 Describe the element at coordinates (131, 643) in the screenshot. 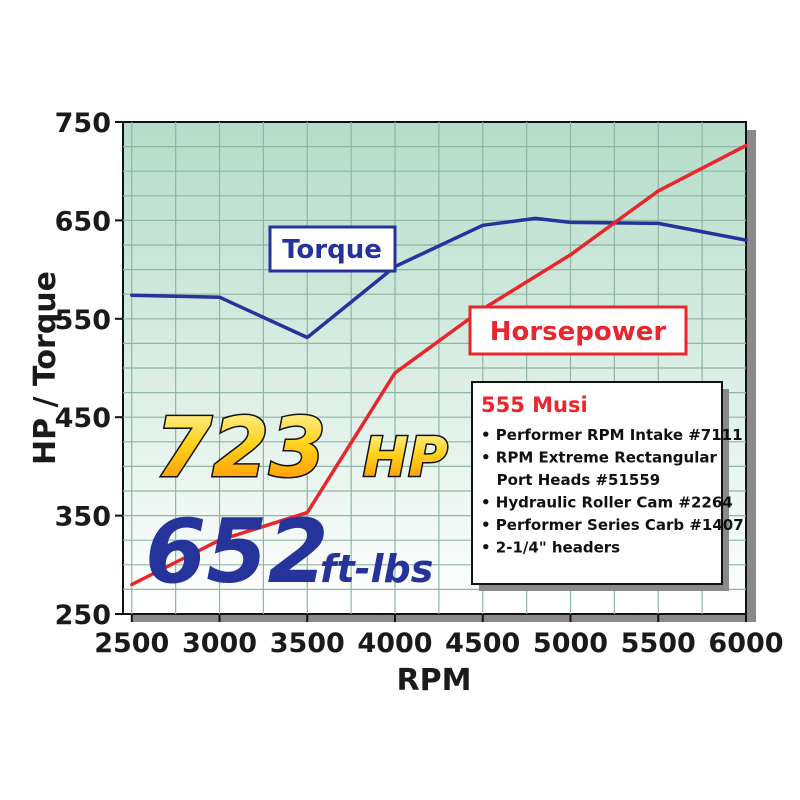

I see `x-tick-label: 2500` at that location.